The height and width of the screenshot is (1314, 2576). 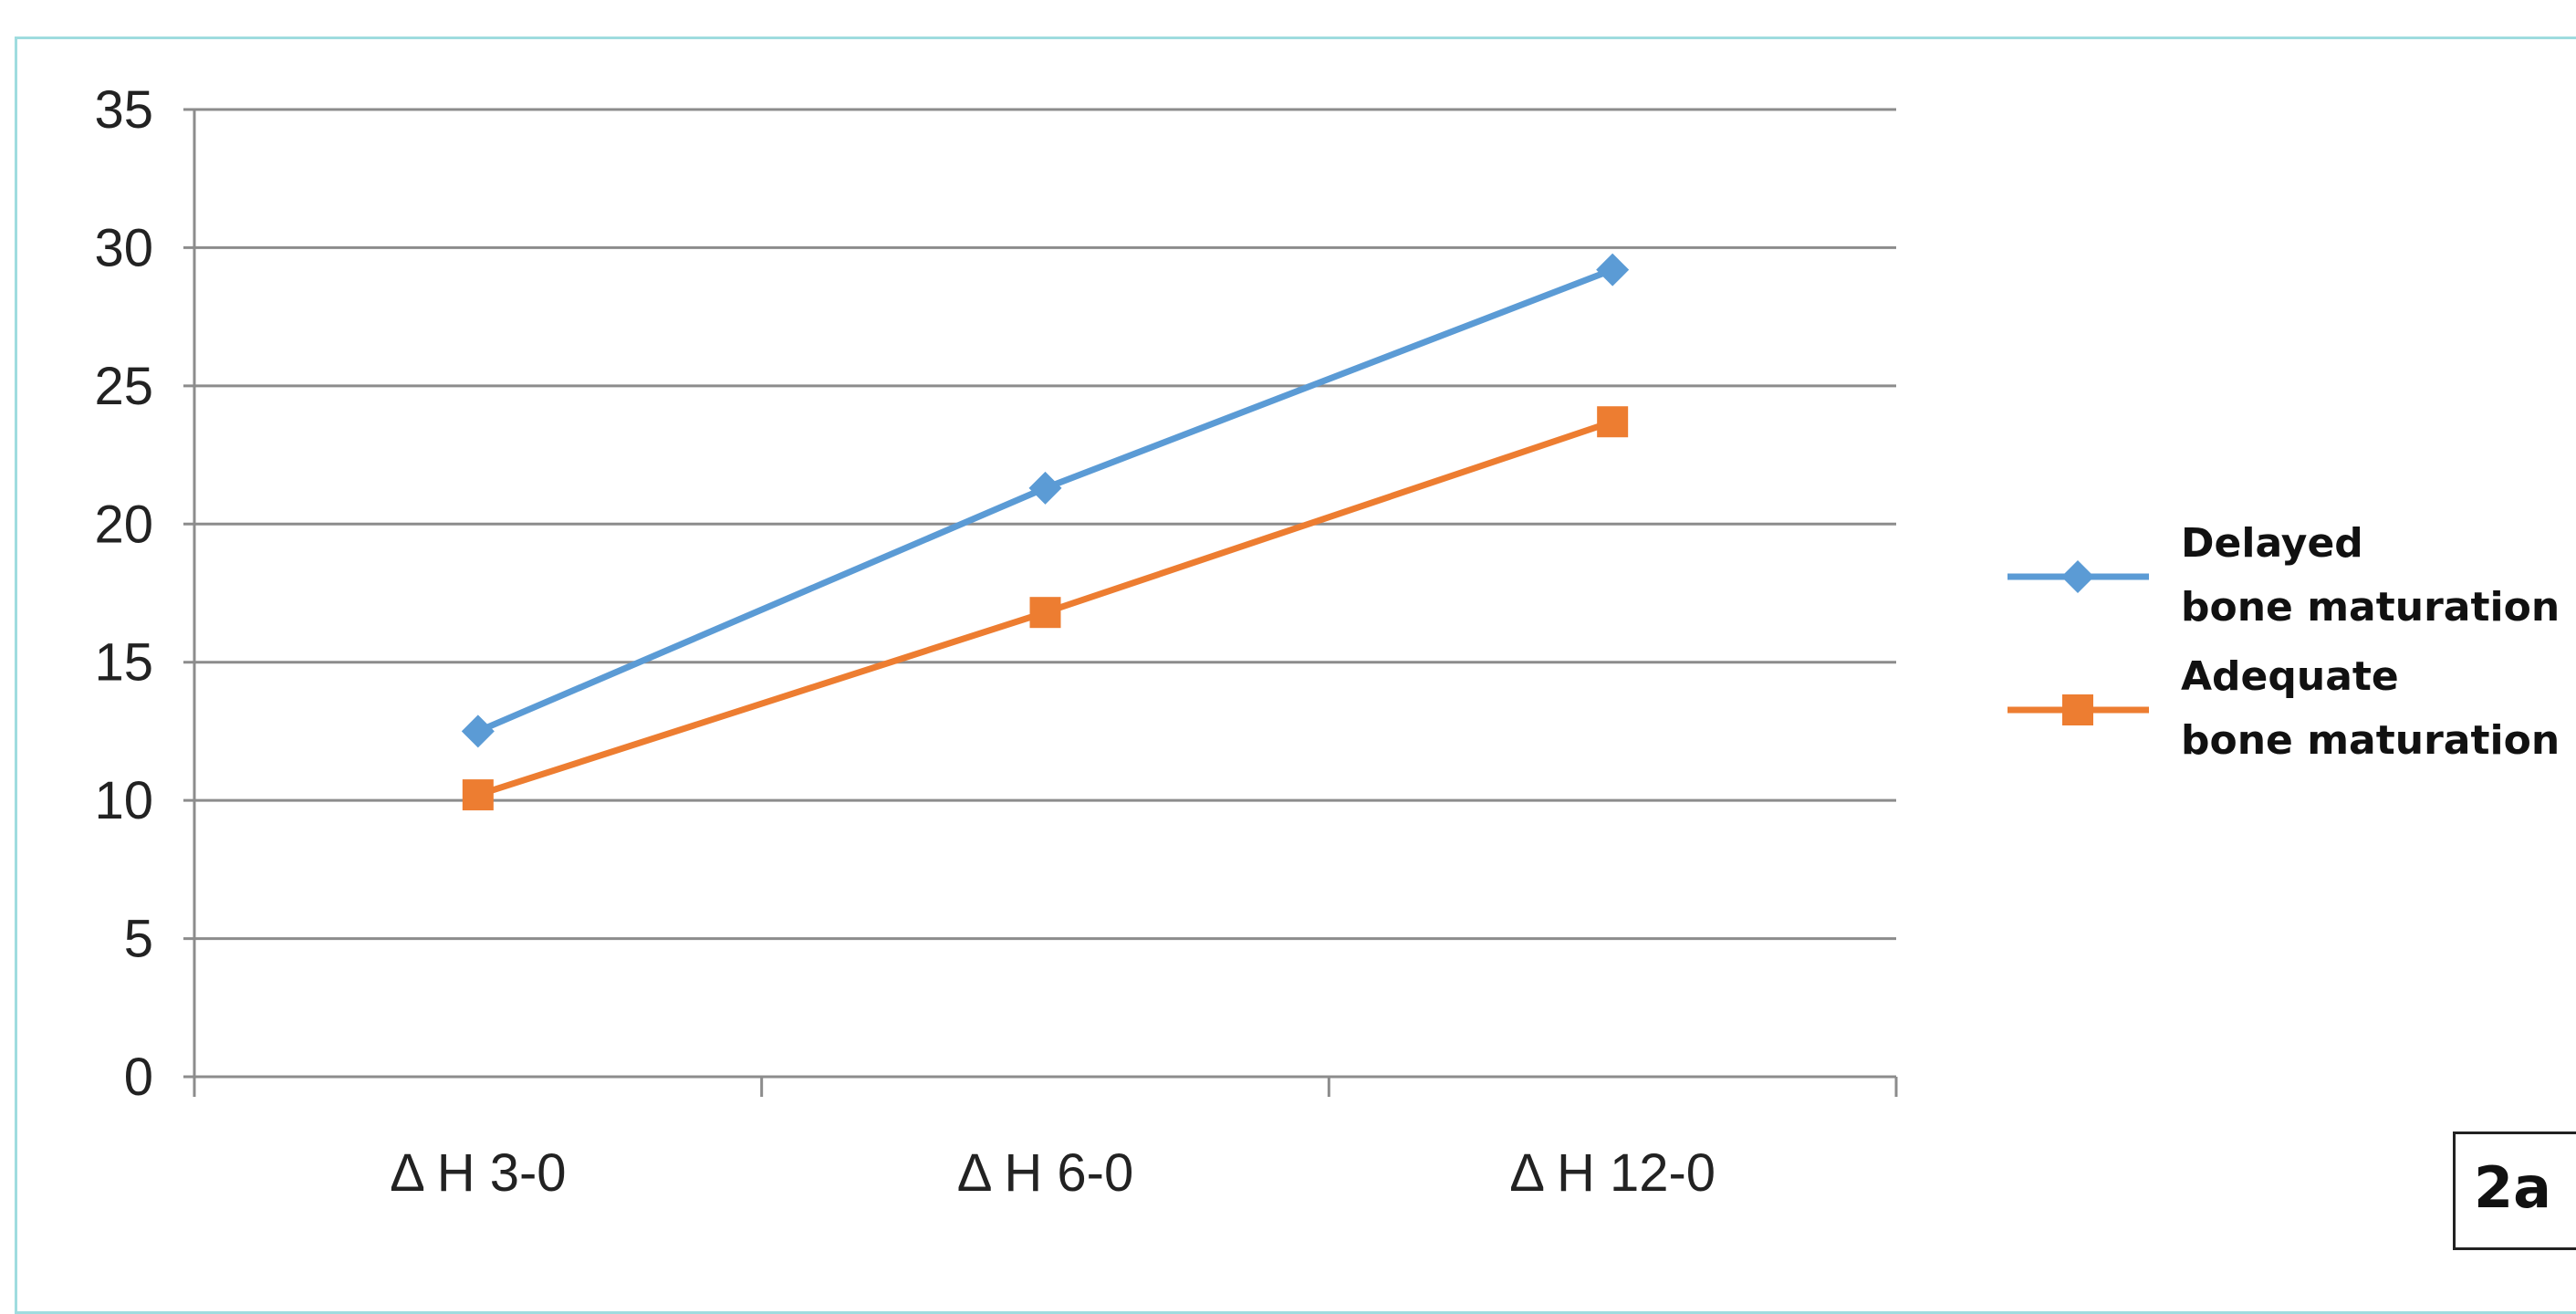 What do you see at coordinates (123, 110) in the screenshot?
I see `y-tick-label: 35` at bounding box center [123, 110].